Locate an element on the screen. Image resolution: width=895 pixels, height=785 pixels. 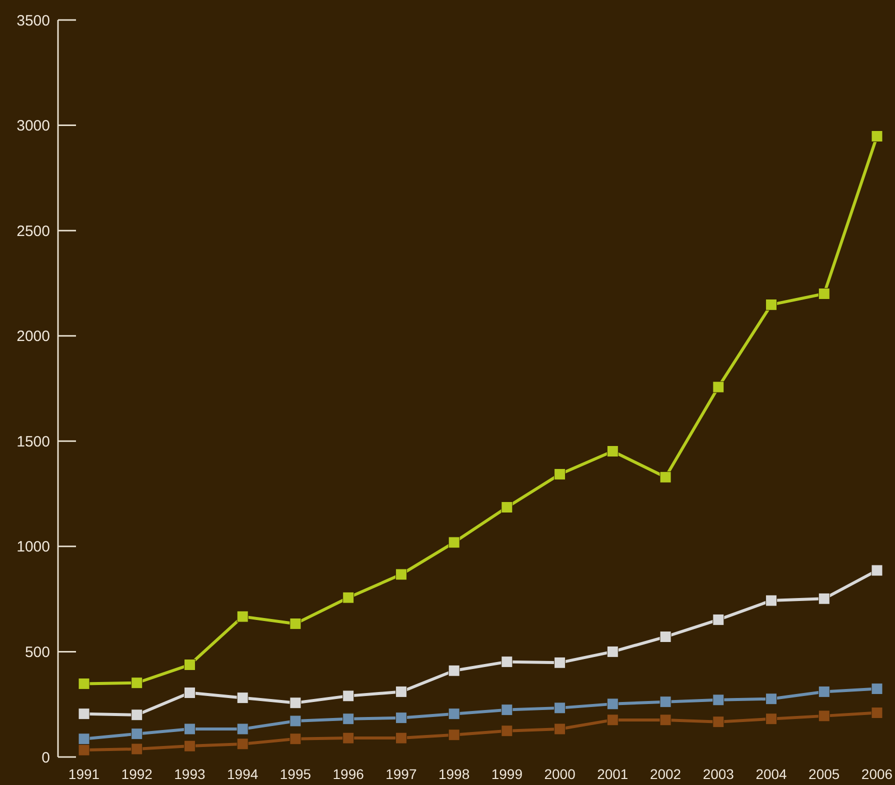
x-tick-label: 1996 is located at coordinates (348, 774).